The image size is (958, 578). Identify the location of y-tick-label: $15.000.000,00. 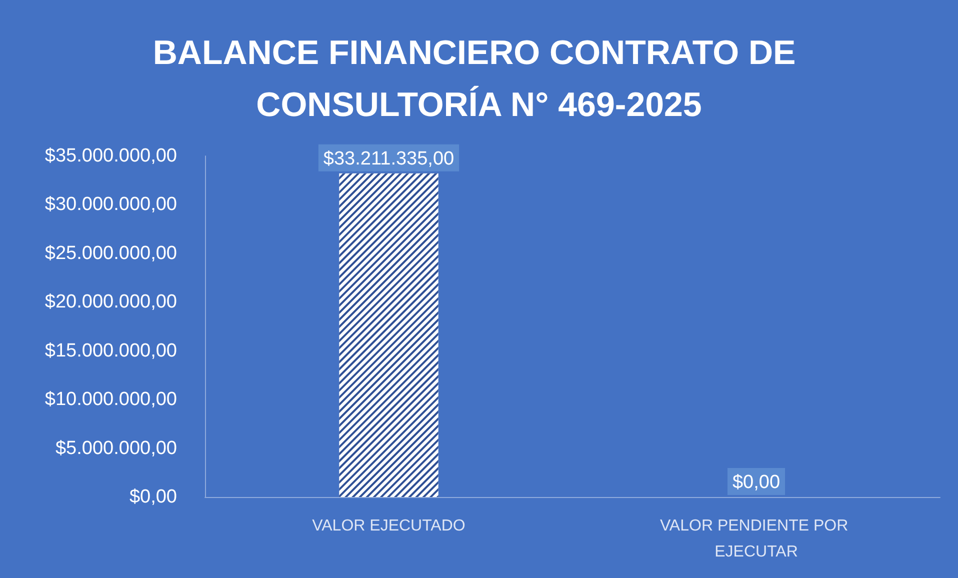
(110, 351).